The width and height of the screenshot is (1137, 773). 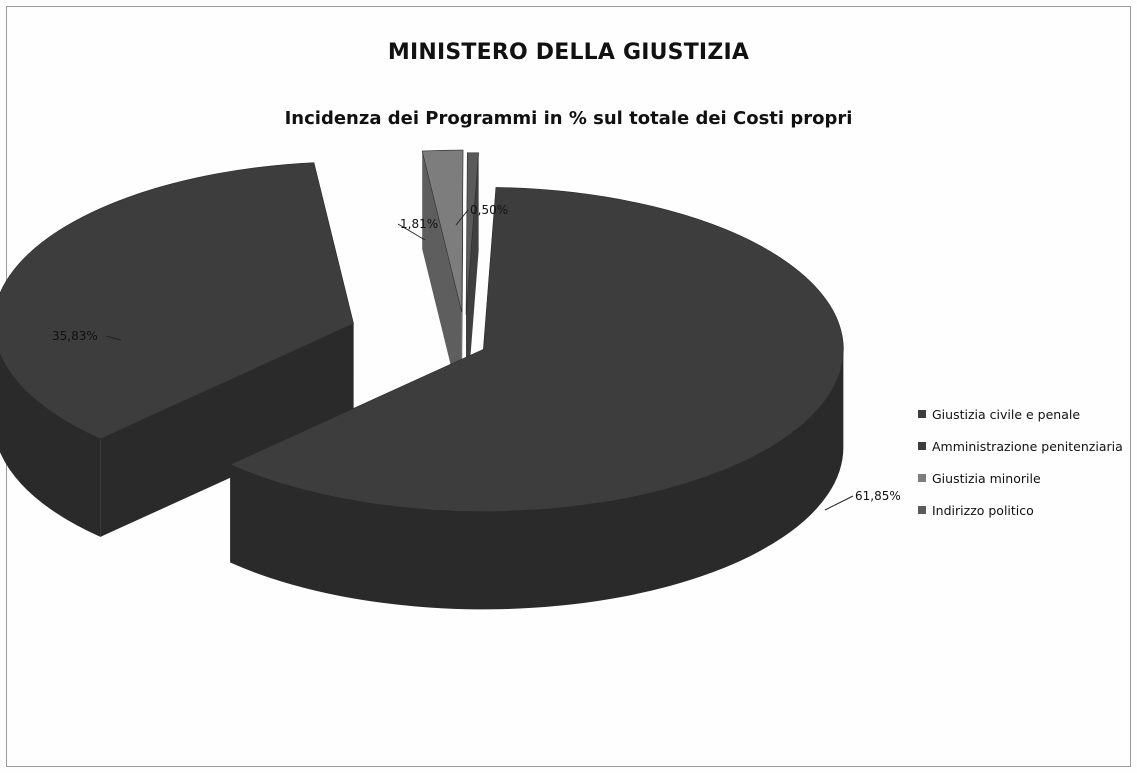 What do you see at coordinates (839, 503) in the screenshot?
I see `leader-line-giustizia-civile-e-penale` at bounding box center [839, 503].